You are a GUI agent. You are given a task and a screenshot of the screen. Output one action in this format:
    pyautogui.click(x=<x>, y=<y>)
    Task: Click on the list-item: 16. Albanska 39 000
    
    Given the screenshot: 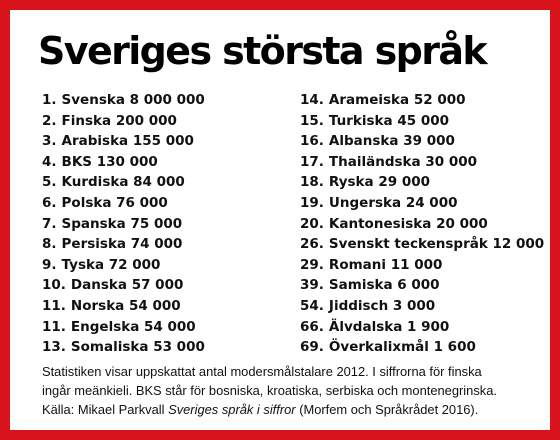 What is the action you would take?
    pyautogui.click(x=425, y=141)
    